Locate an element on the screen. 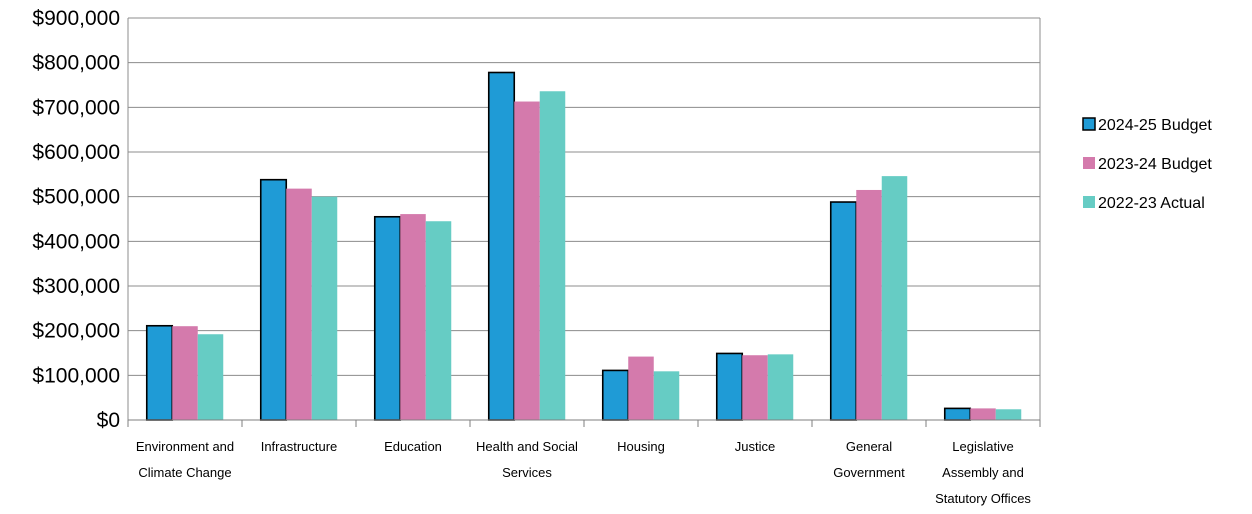  x-tick-label: Government is located at coordinates (869, 472).